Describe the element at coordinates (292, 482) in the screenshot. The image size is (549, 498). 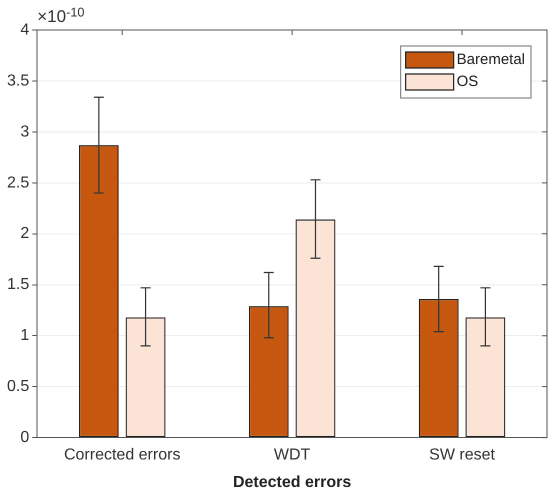
I see `x-axis-title: Detected errors` at that location.